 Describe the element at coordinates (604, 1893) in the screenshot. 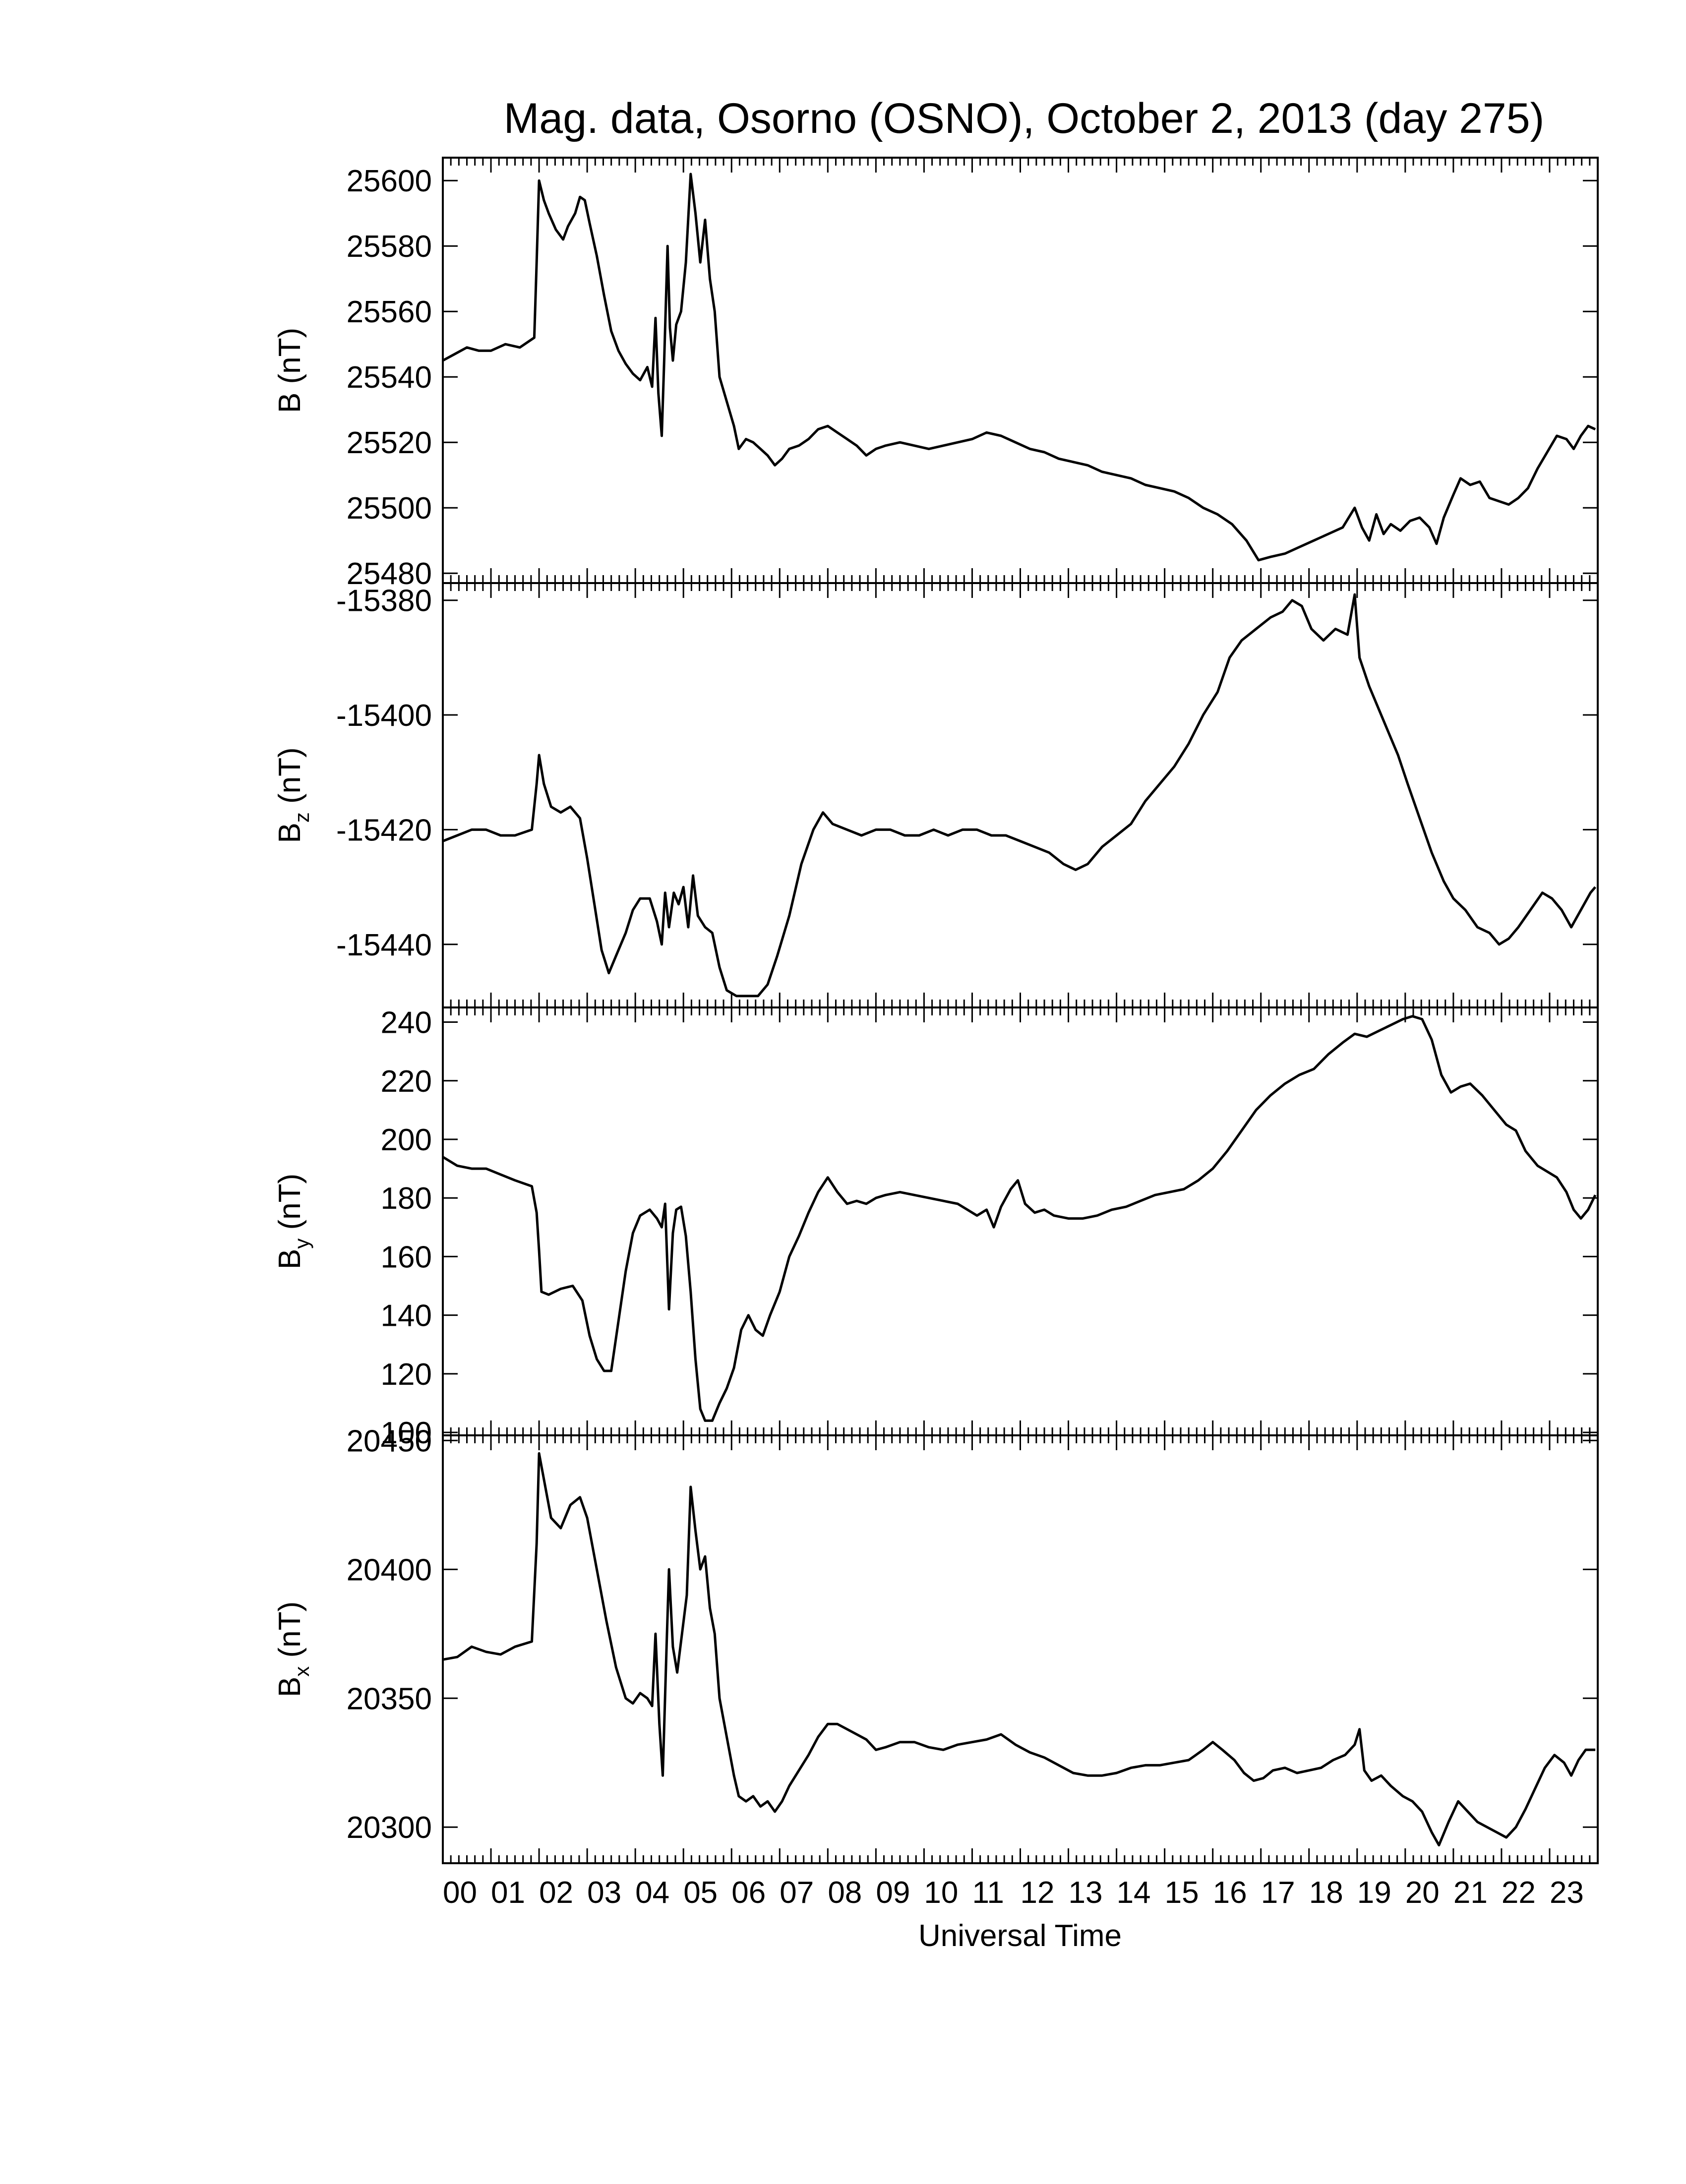

I see `x-tick-label: 03` at that location.